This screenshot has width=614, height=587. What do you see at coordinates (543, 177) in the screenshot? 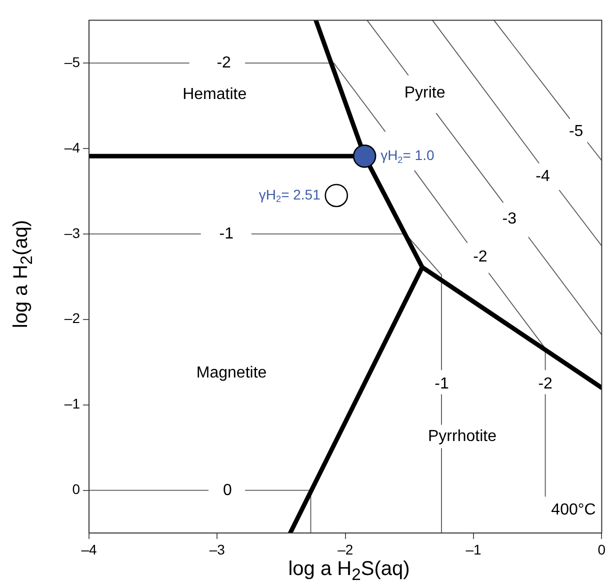
I see `annotation: -4` at bounding box center [543, 177].